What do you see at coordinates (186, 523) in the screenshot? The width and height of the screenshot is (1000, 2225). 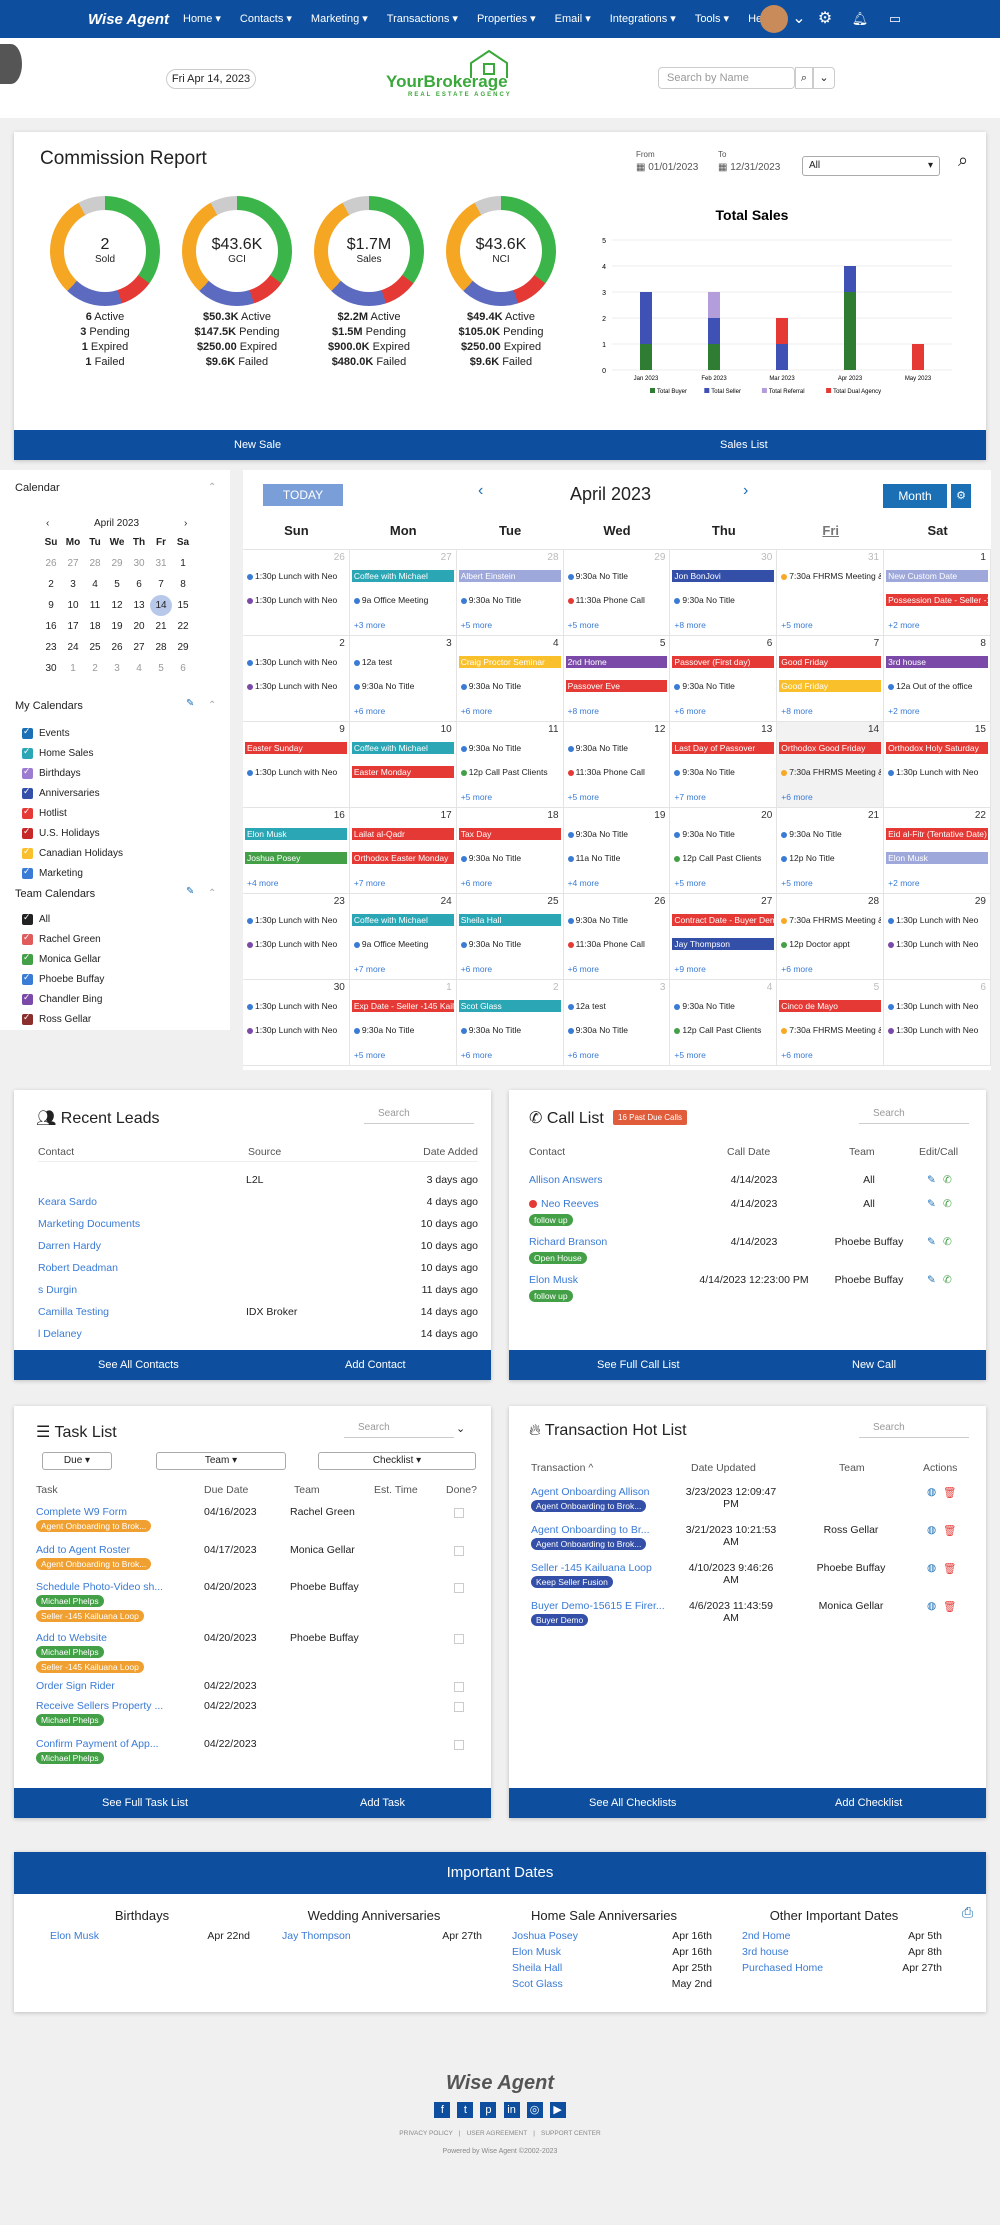 I see `mini-next-icon: ›` at bounding box center [186, 523].